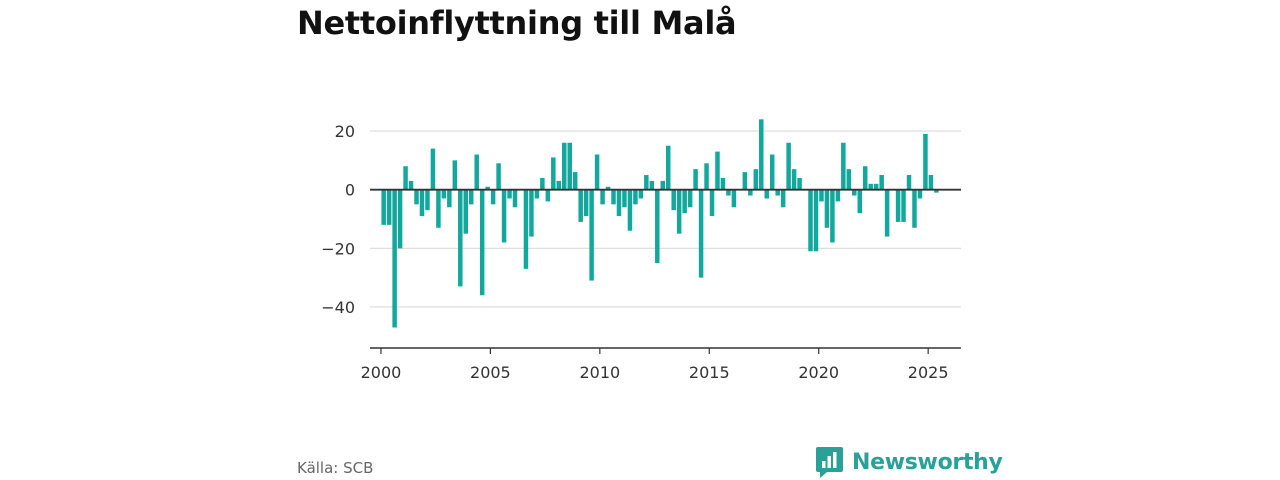 Image resolution: width=1280 pixels, height=480 pixels. Describe the element at coordinates (338, 248) in the screenshot. I see `y-tick-label: −20` at that location.